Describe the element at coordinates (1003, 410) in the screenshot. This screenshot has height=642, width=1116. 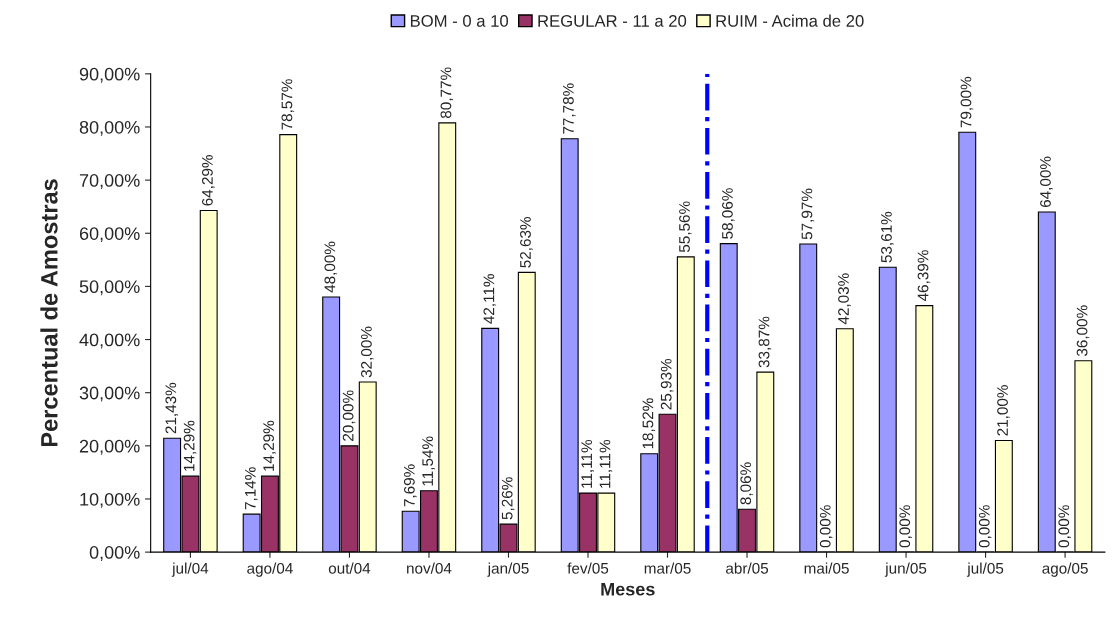
I see `data-label: 21,00%` at that location.